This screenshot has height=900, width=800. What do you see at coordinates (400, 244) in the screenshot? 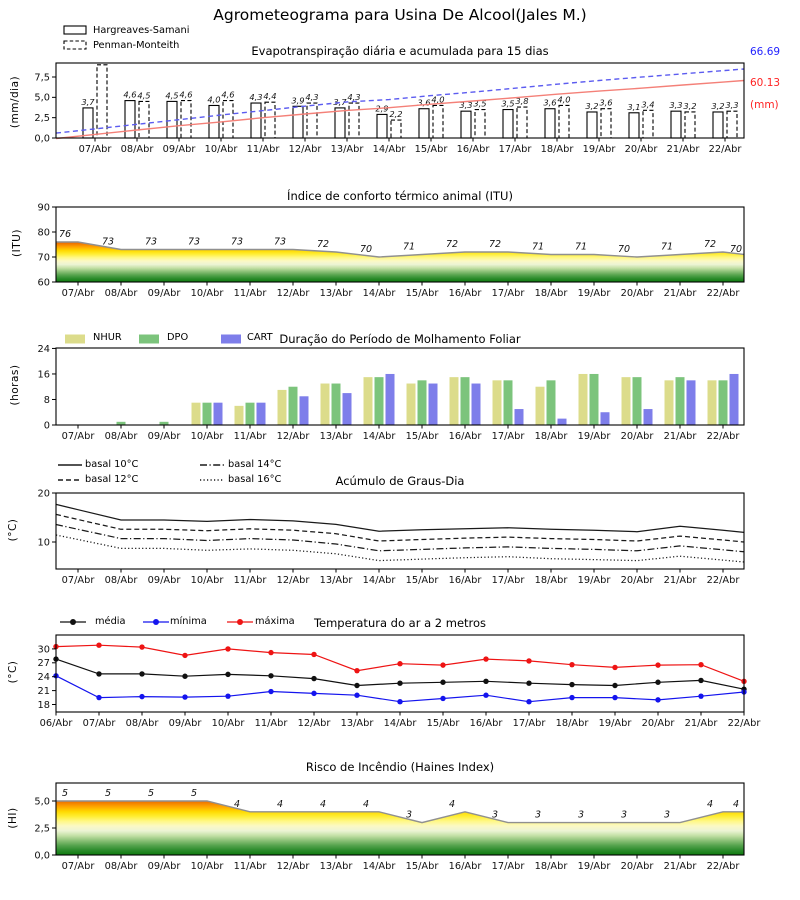
I see `plot-frame` at bounding box center [400, 244].